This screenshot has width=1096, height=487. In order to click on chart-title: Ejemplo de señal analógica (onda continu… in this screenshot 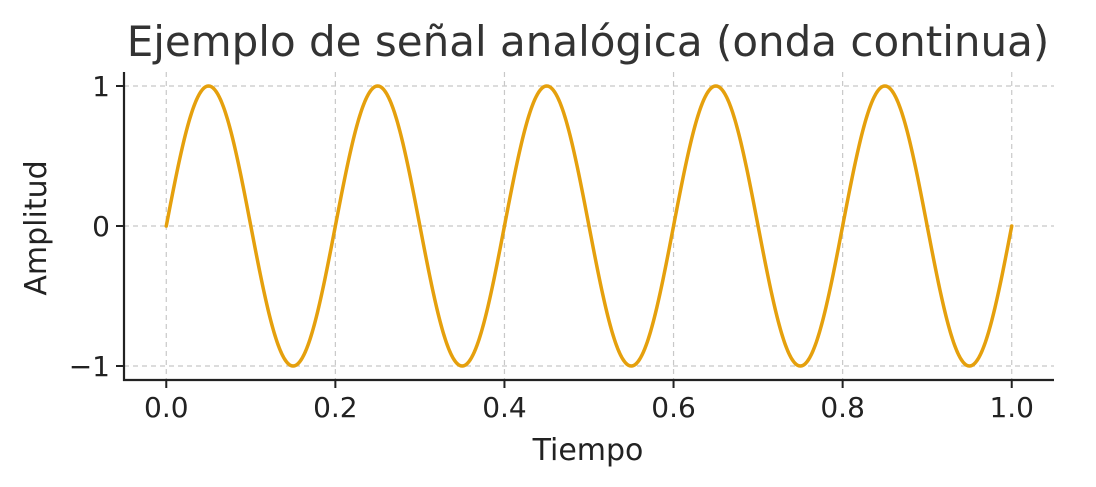, I will do `click(588, 41)`.